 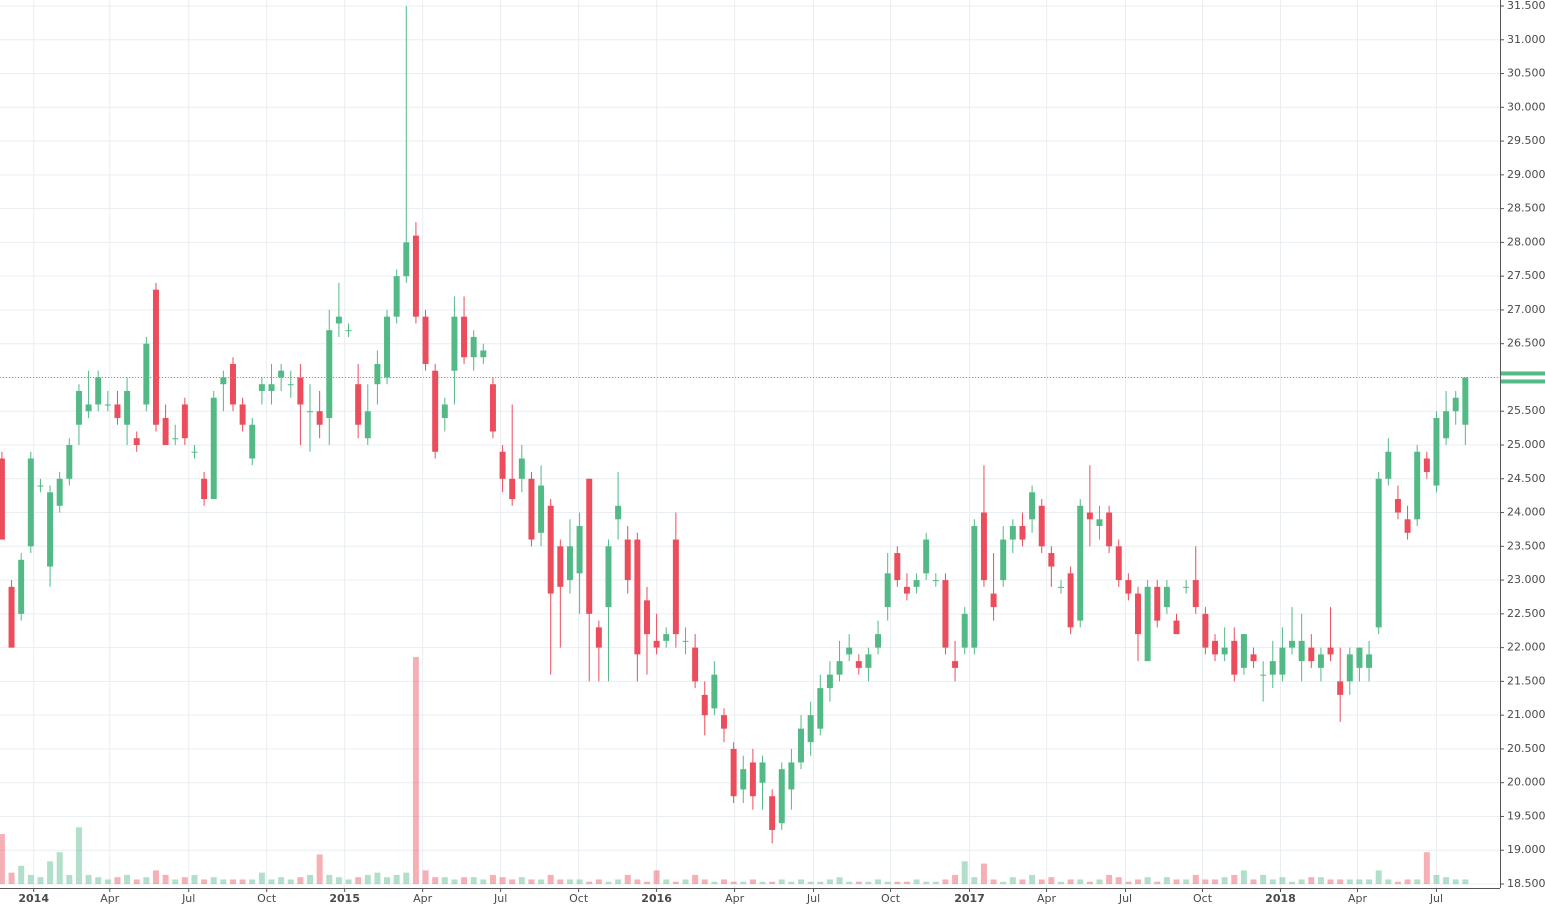 I want to click on y-tick-label: 29.000, so click(x=1526, y=174).